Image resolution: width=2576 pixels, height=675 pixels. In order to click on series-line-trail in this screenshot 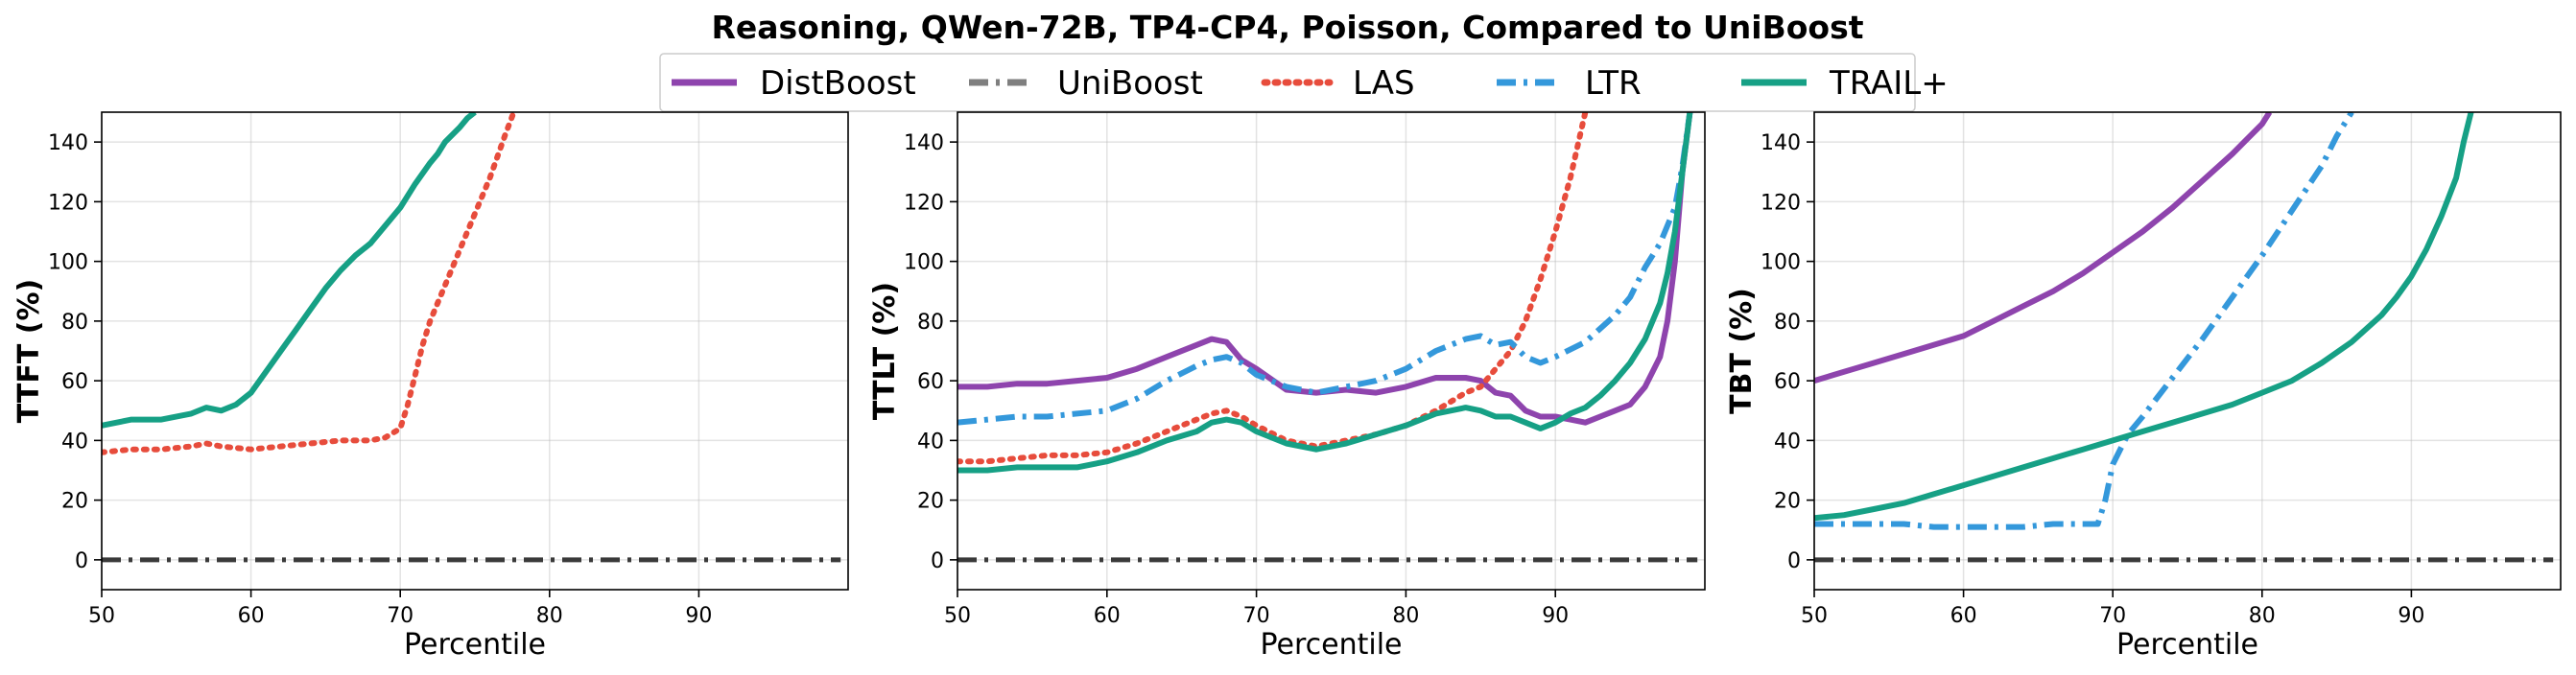, I will do `click(289, 270)`.